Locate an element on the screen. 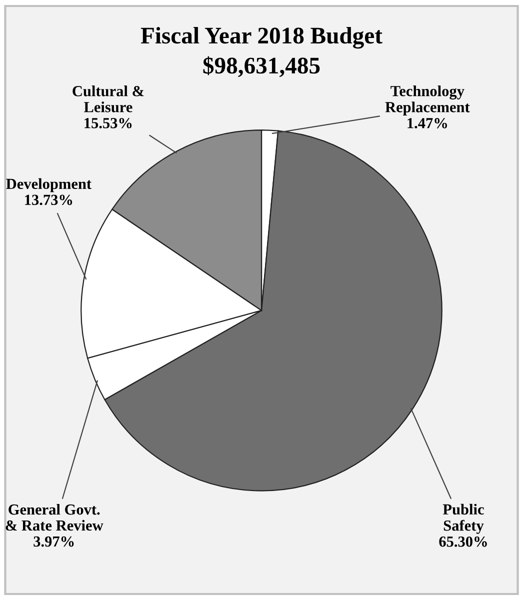  data-label: 3.97% is located at coordinates (54, 541).